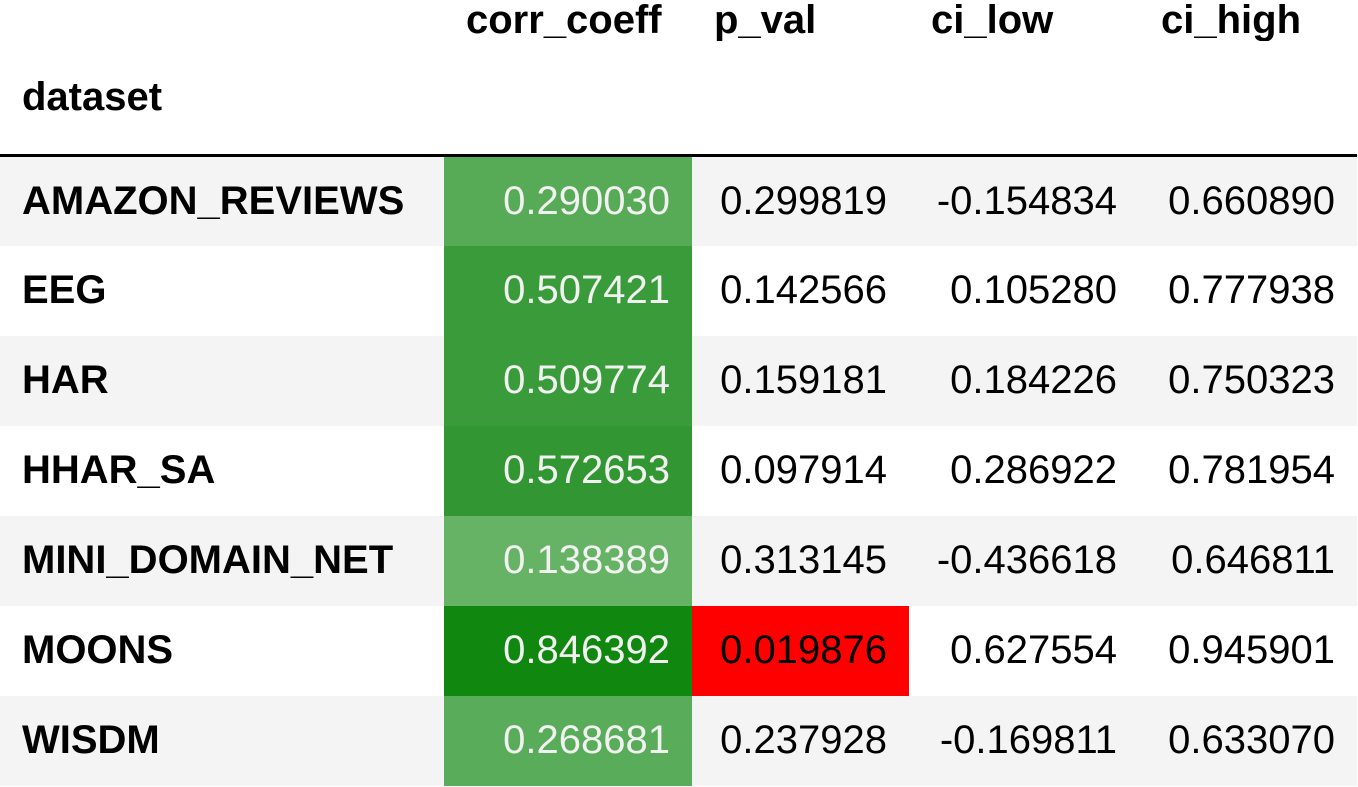 The width and height of the screenshot is (1358, 787). I want to click on ci-low-cell: 0.105280, so click(1033, 290).